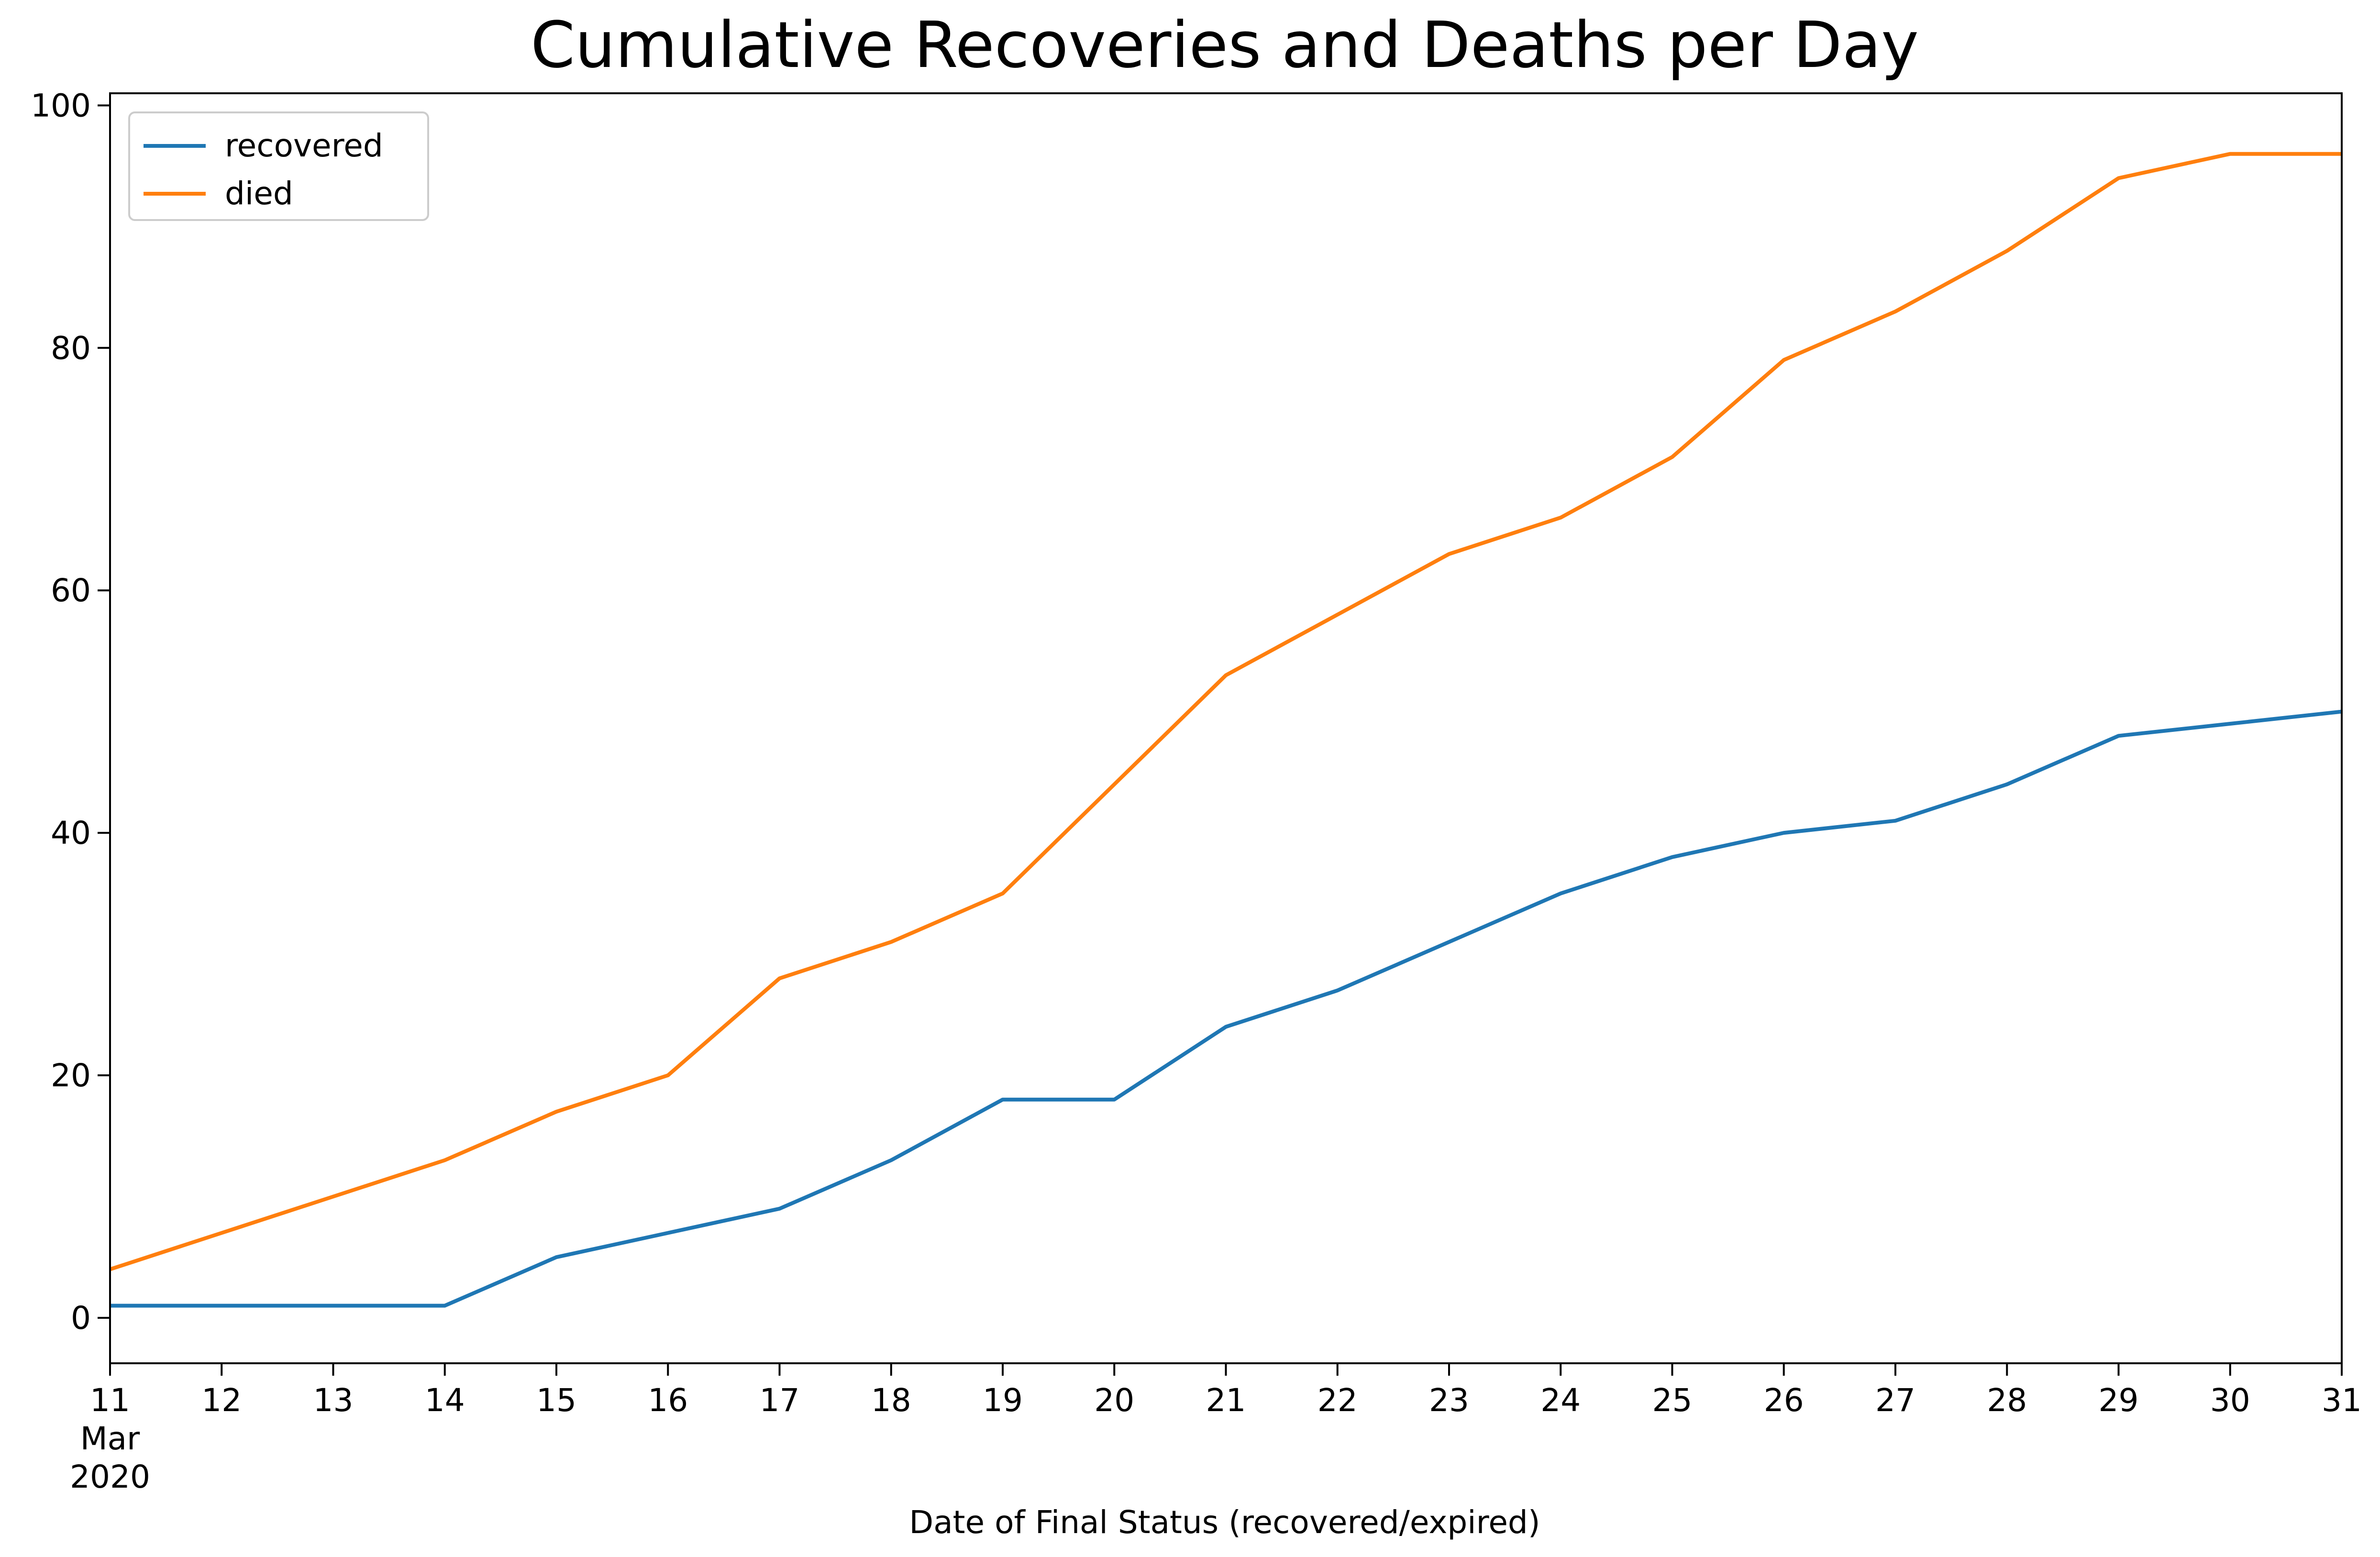 This screenshot has width=2380, height=1557. Describe the element at coordinates (221, 1401) in the screenshot. I see `x-tick-label: 12` at that location.